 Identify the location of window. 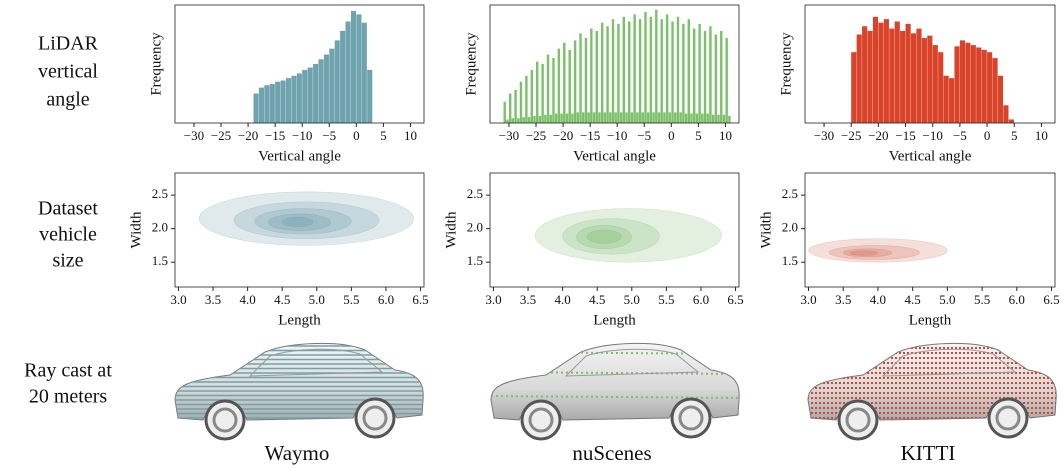
(949, 362).